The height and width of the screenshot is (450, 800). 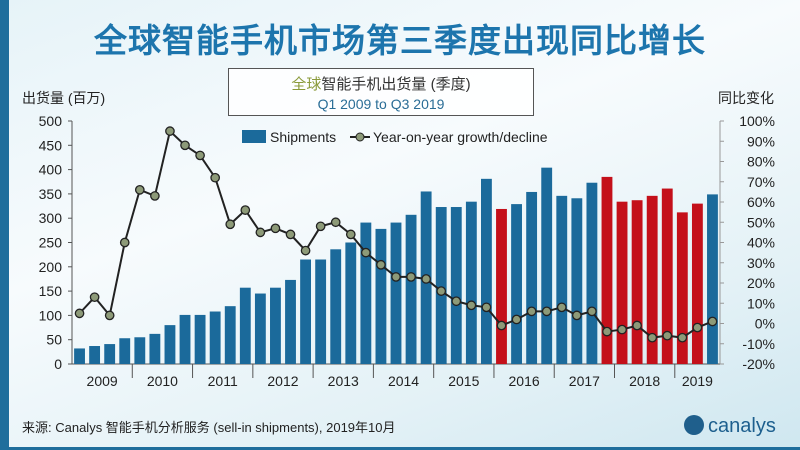 What do you see at coordinates (761, 162) in the screenshot?
I see `y2-tick-label: 80%` at bounding box center [761, 162].